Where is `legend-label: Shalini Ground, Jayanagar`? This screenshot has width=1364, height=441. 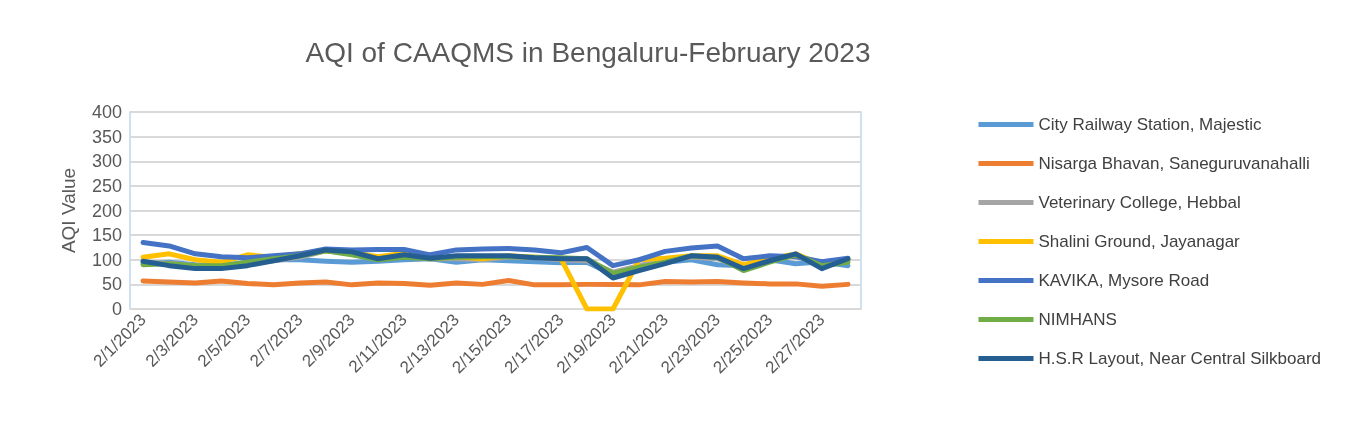 legend-label: Shalini Ground, Jayanagar is located at coordinates (1139, 241).